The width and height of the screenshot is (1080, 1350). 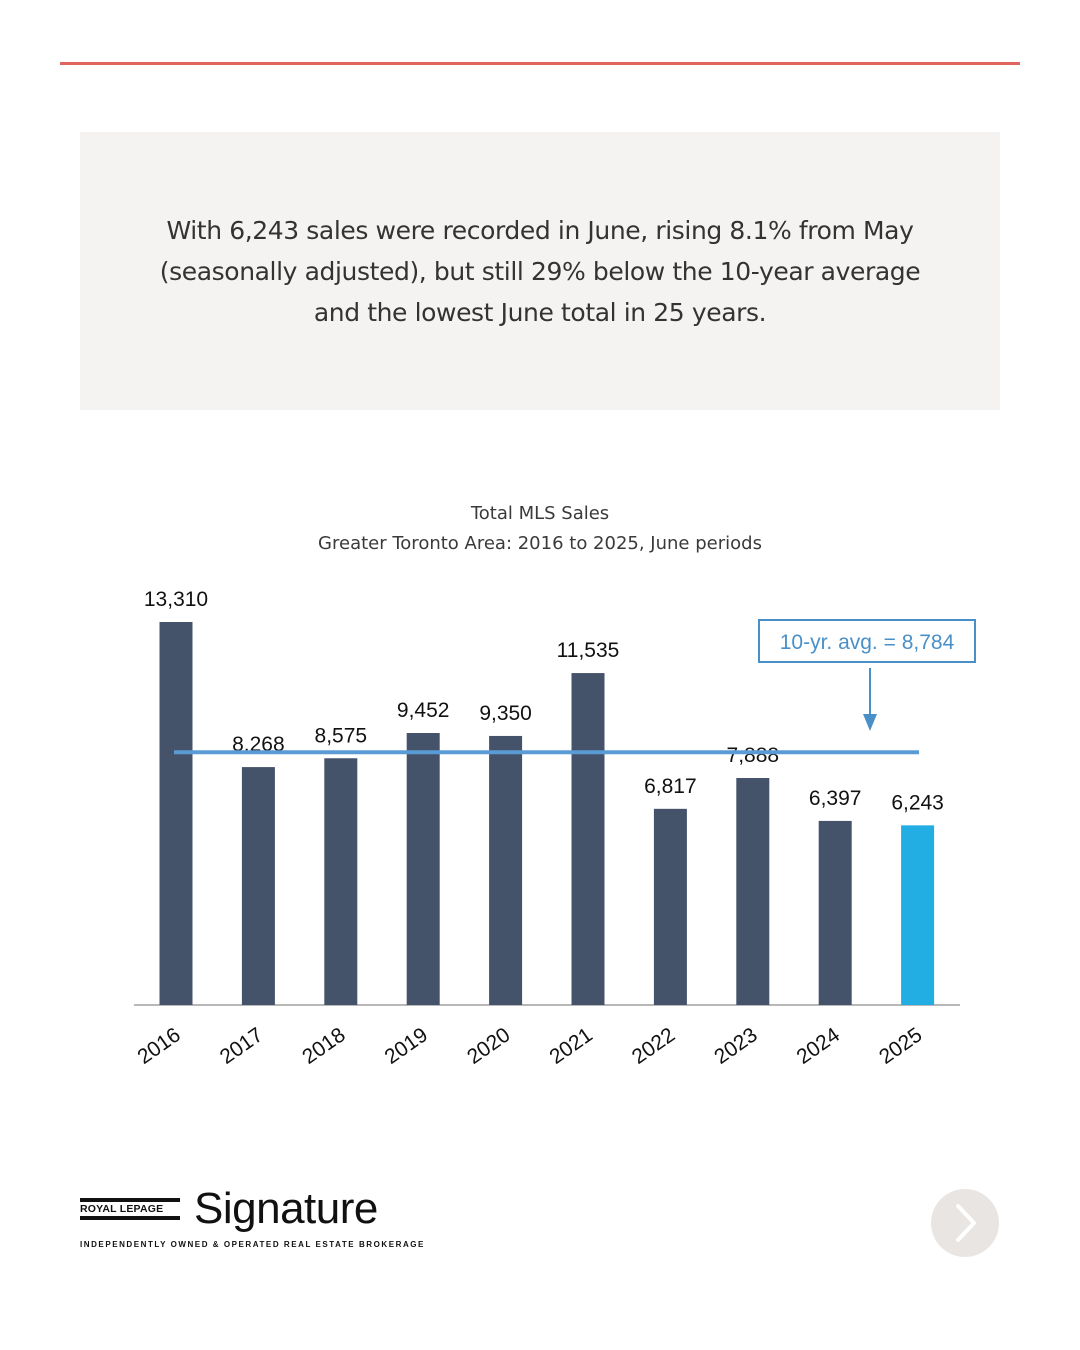 What do you see at coordinates (670, 786) in the screenshot?
I see `value-label-2022: 6,817` at bounding box center [670, 786].